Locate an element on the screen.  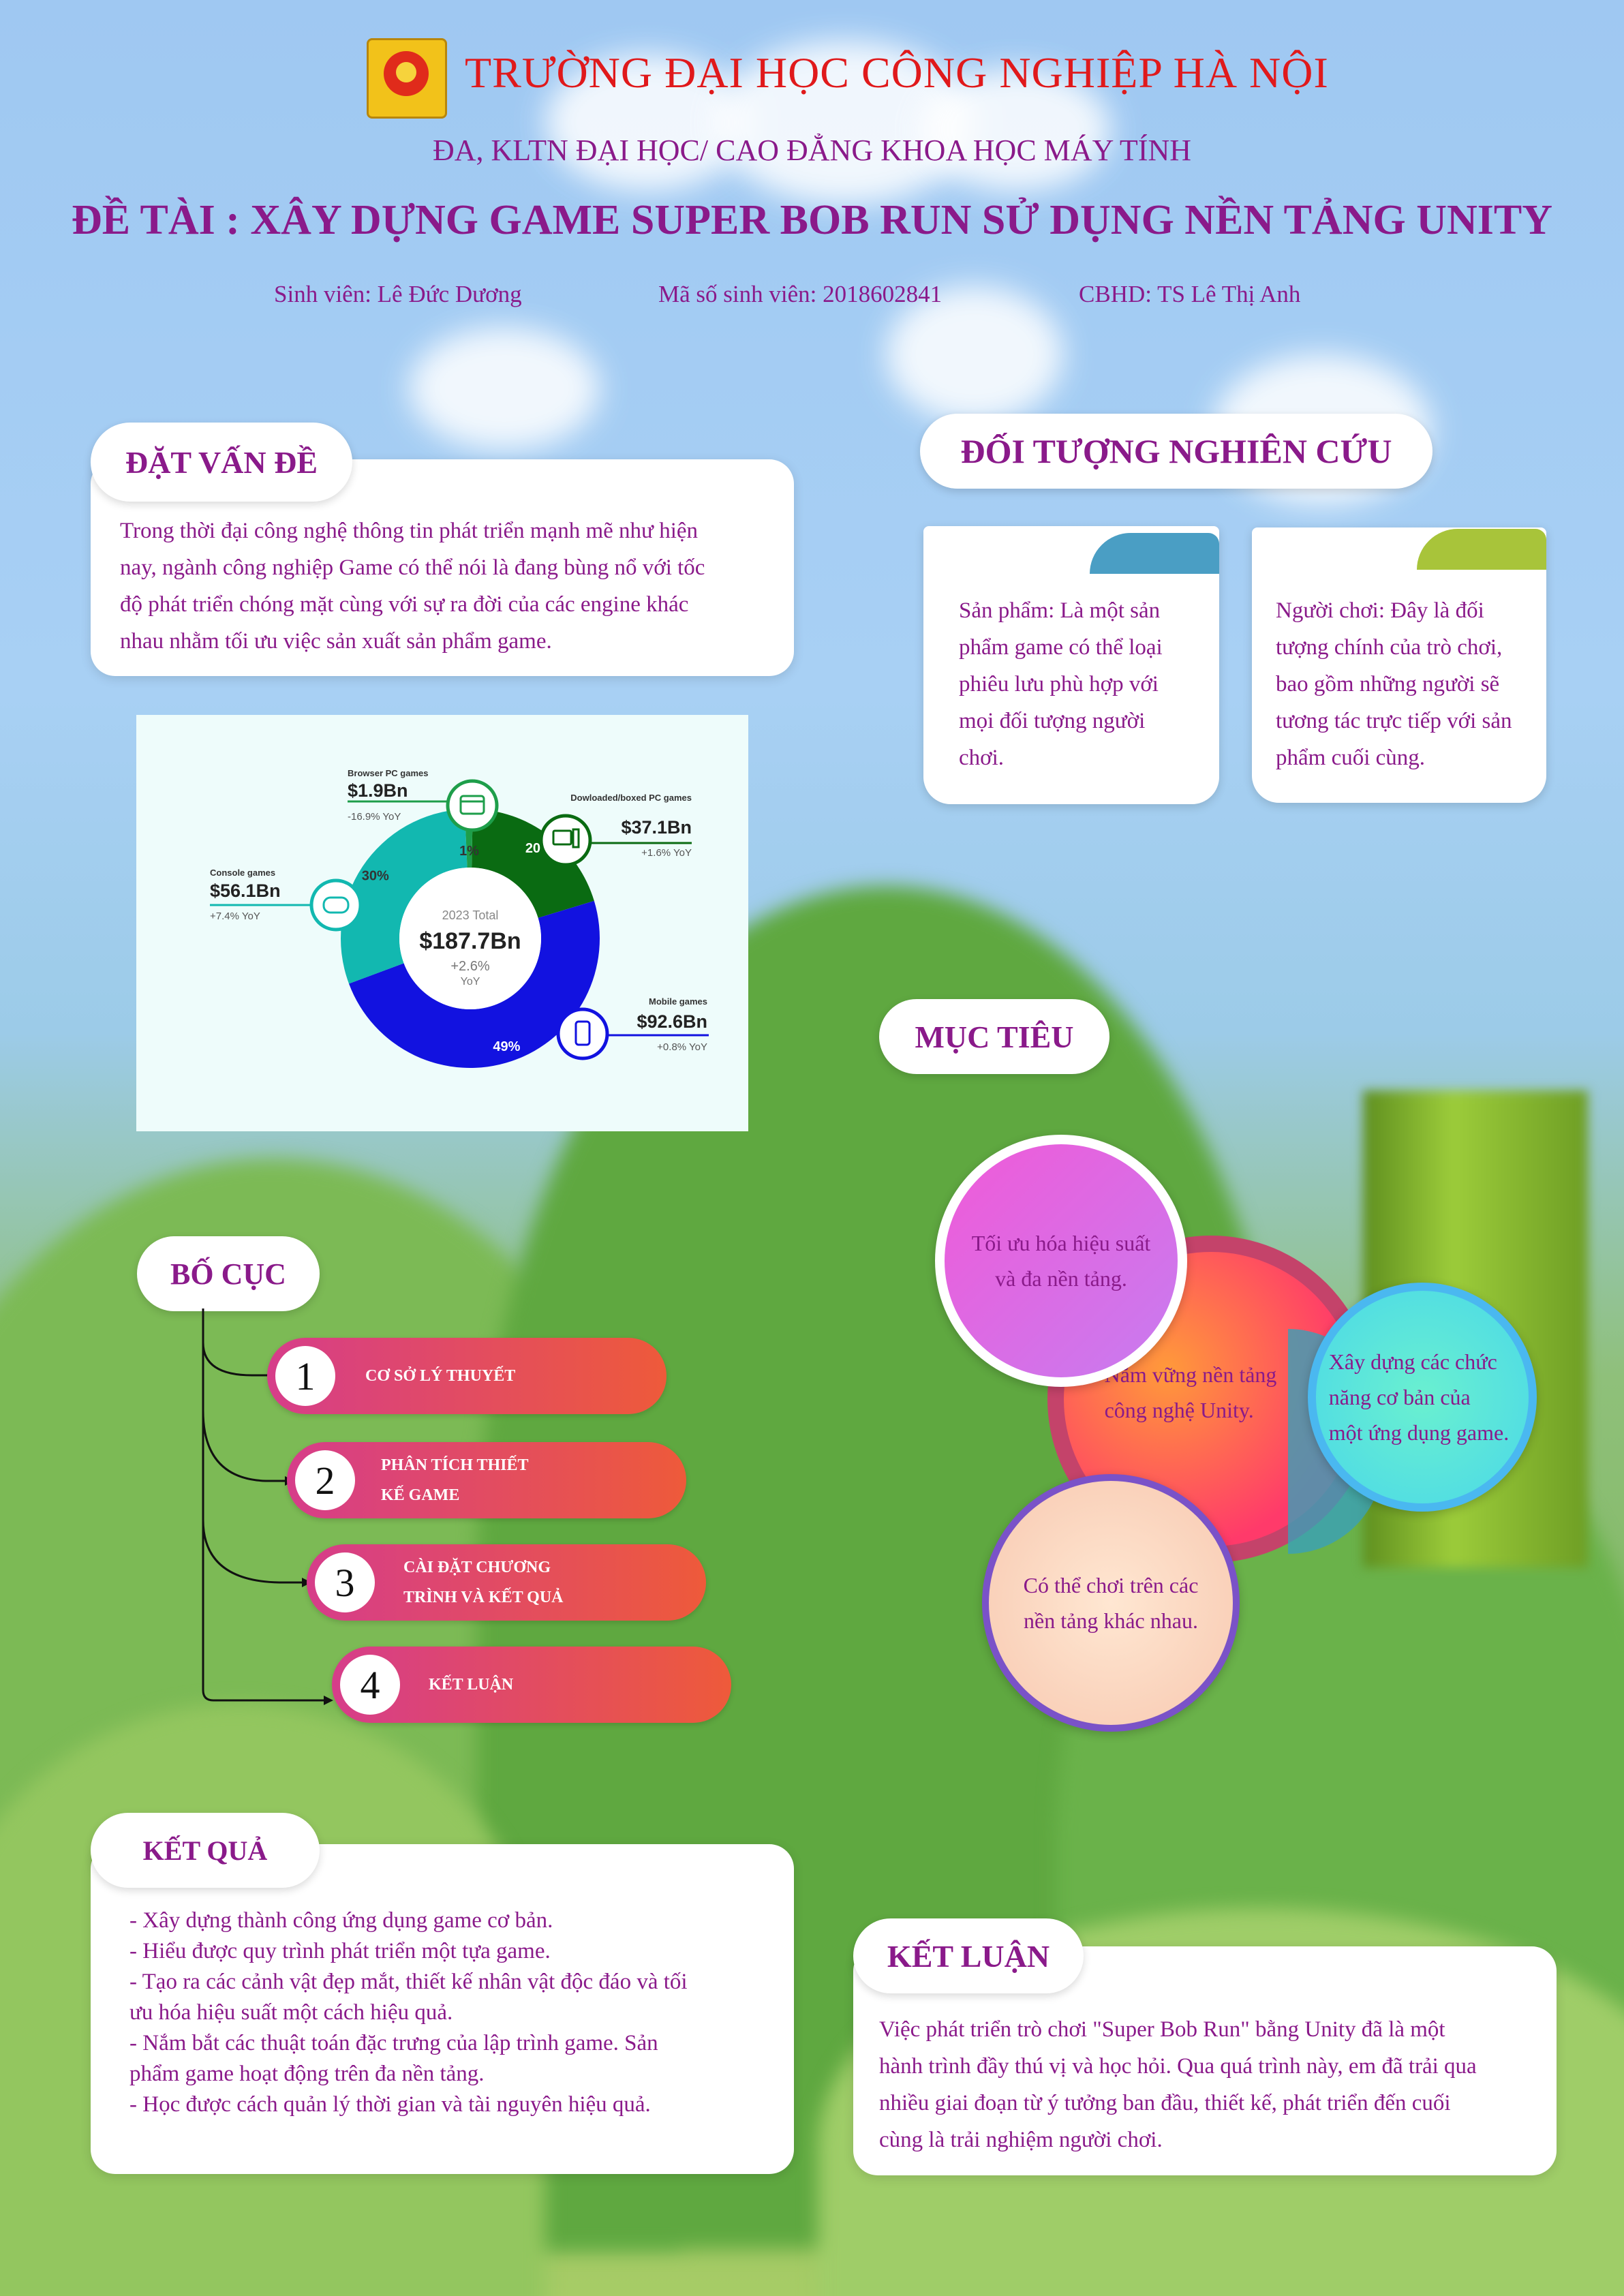
layout-item-number: 1 is located at coordinates (305, 1376).